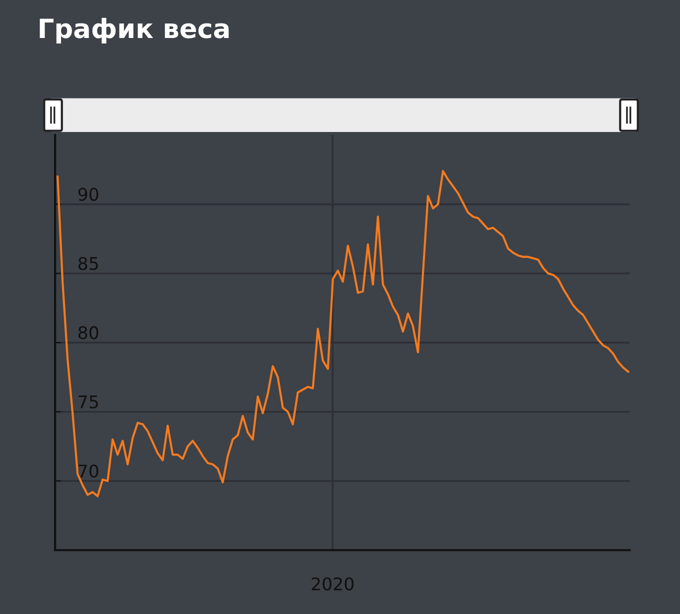 The width and height of the screenshot is (680, 614). Describe the element at coordinates (333, 583) in the screenshot. I see `text: 2020` at that location.